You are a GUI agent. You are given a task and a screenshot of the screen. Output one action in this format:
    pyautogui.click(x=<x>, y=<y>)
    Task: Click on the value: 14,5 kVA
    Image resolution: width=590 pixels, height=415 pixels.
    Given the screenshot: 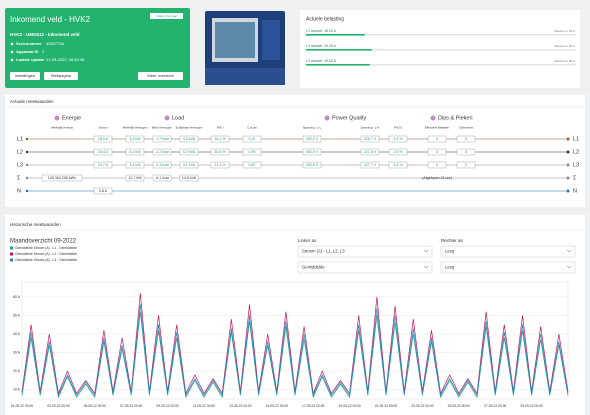 What is the action you would take?
    pyautogui.click(x=189, y=178)
    